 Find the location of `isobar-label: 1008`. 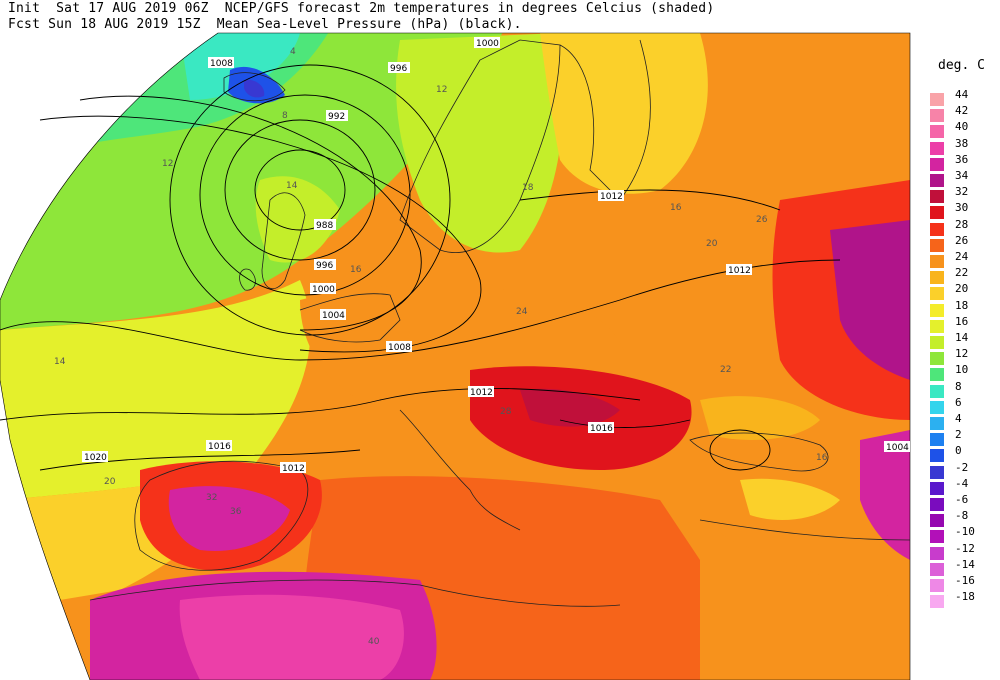

isobar-label: 1008 is located at coordinates (221, 63).